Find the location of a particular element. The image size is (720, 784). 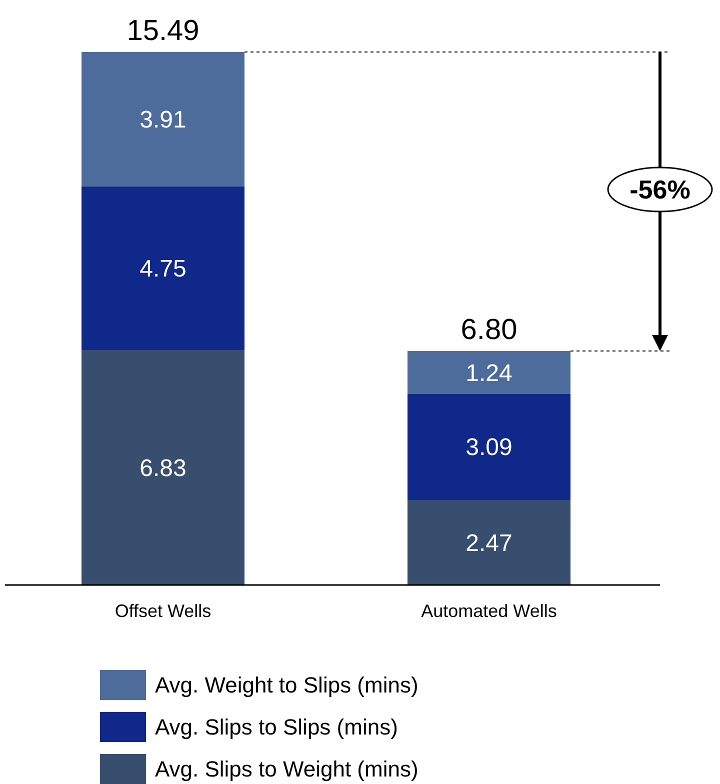

legend-label: Avg. Slips to Weight (mins) is located at coordinates (286, 769).